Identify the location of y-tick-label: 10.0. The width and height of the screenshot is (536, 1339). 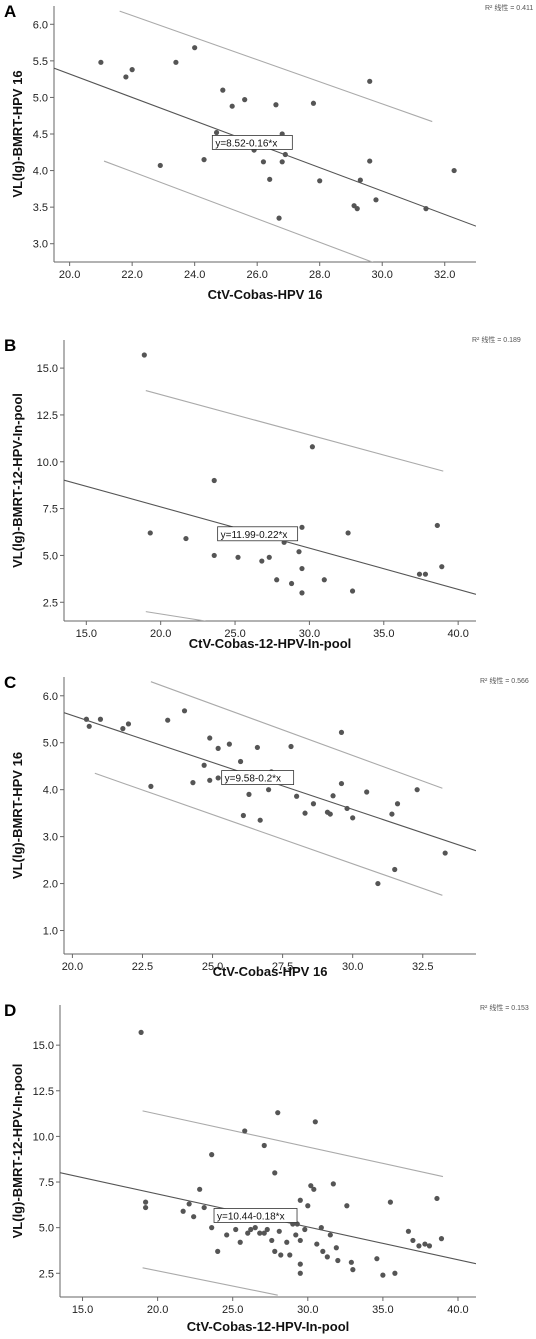
(47, 463).